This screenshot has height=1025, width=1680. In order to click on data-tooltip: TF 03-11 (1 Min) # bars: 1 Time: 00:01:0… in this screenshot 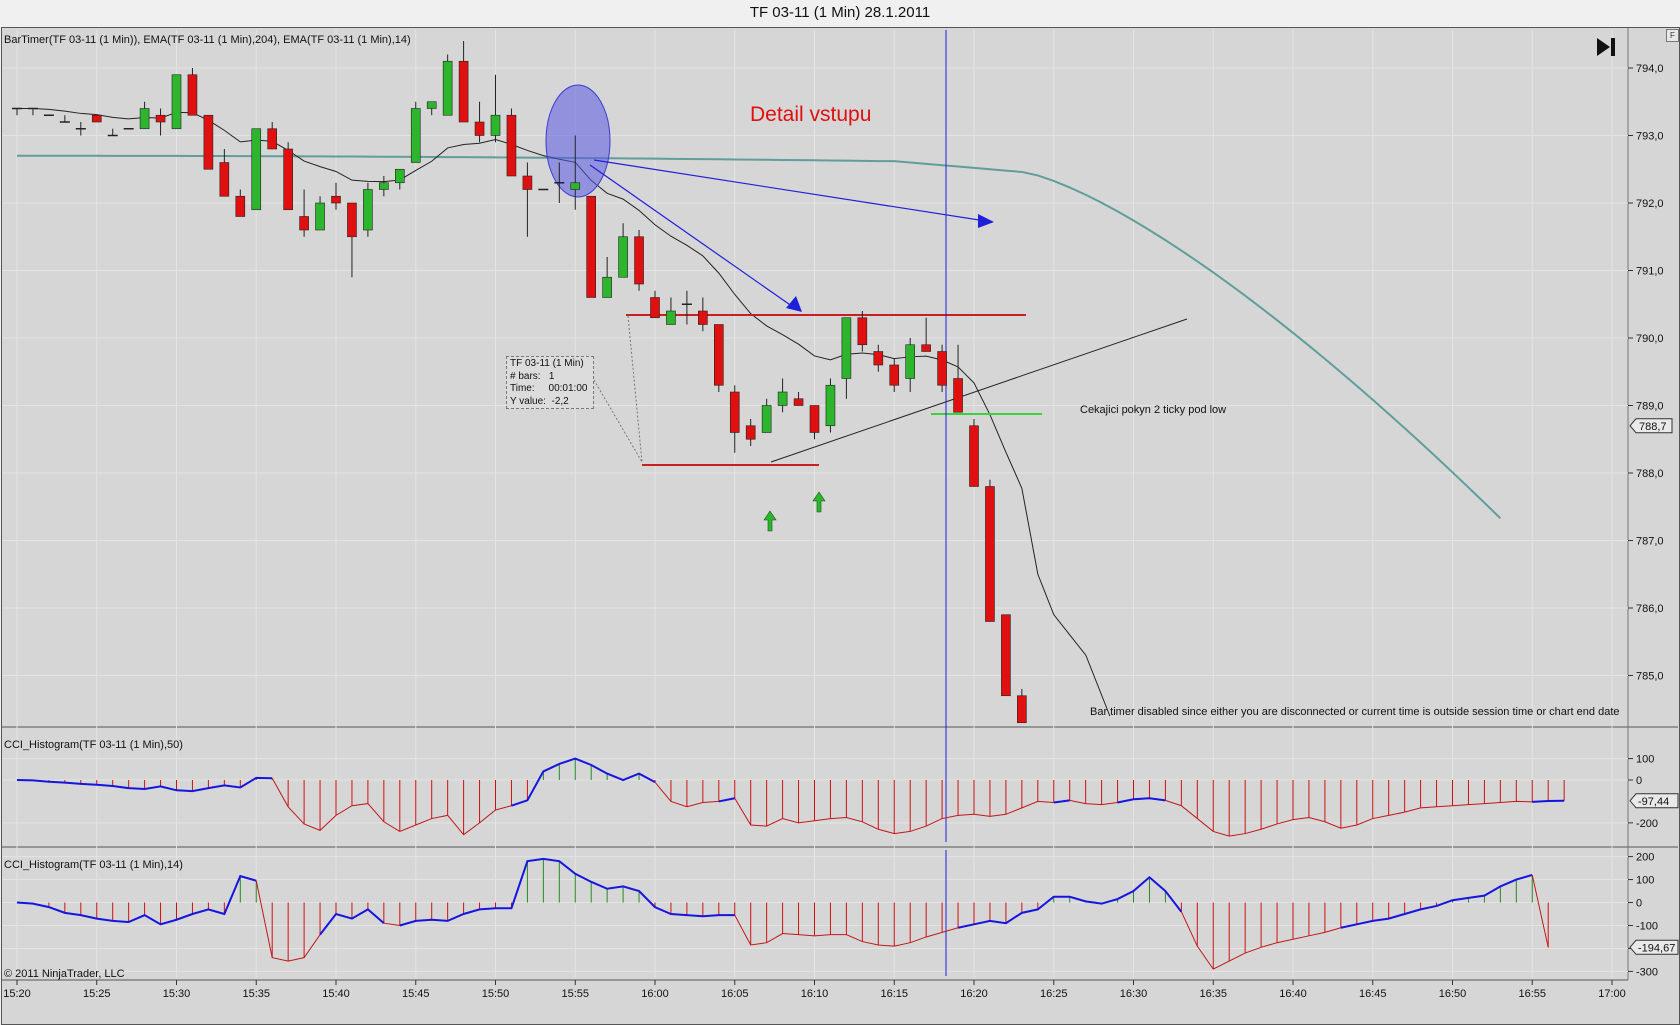, I will do `click(550, 382)`.